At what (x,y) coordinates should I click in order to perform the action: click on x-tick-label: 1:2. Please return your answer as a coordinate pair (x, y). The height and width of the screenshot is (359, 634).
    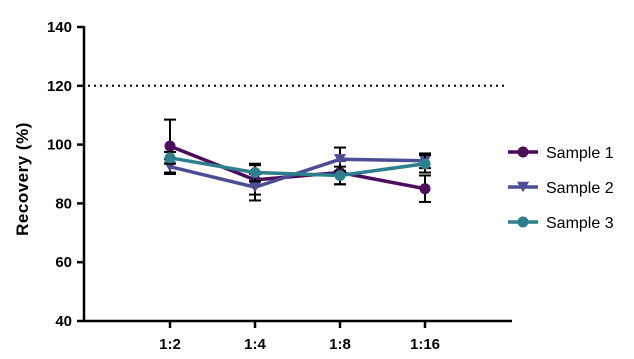
    Looking at the image, I should click on (170, 344).